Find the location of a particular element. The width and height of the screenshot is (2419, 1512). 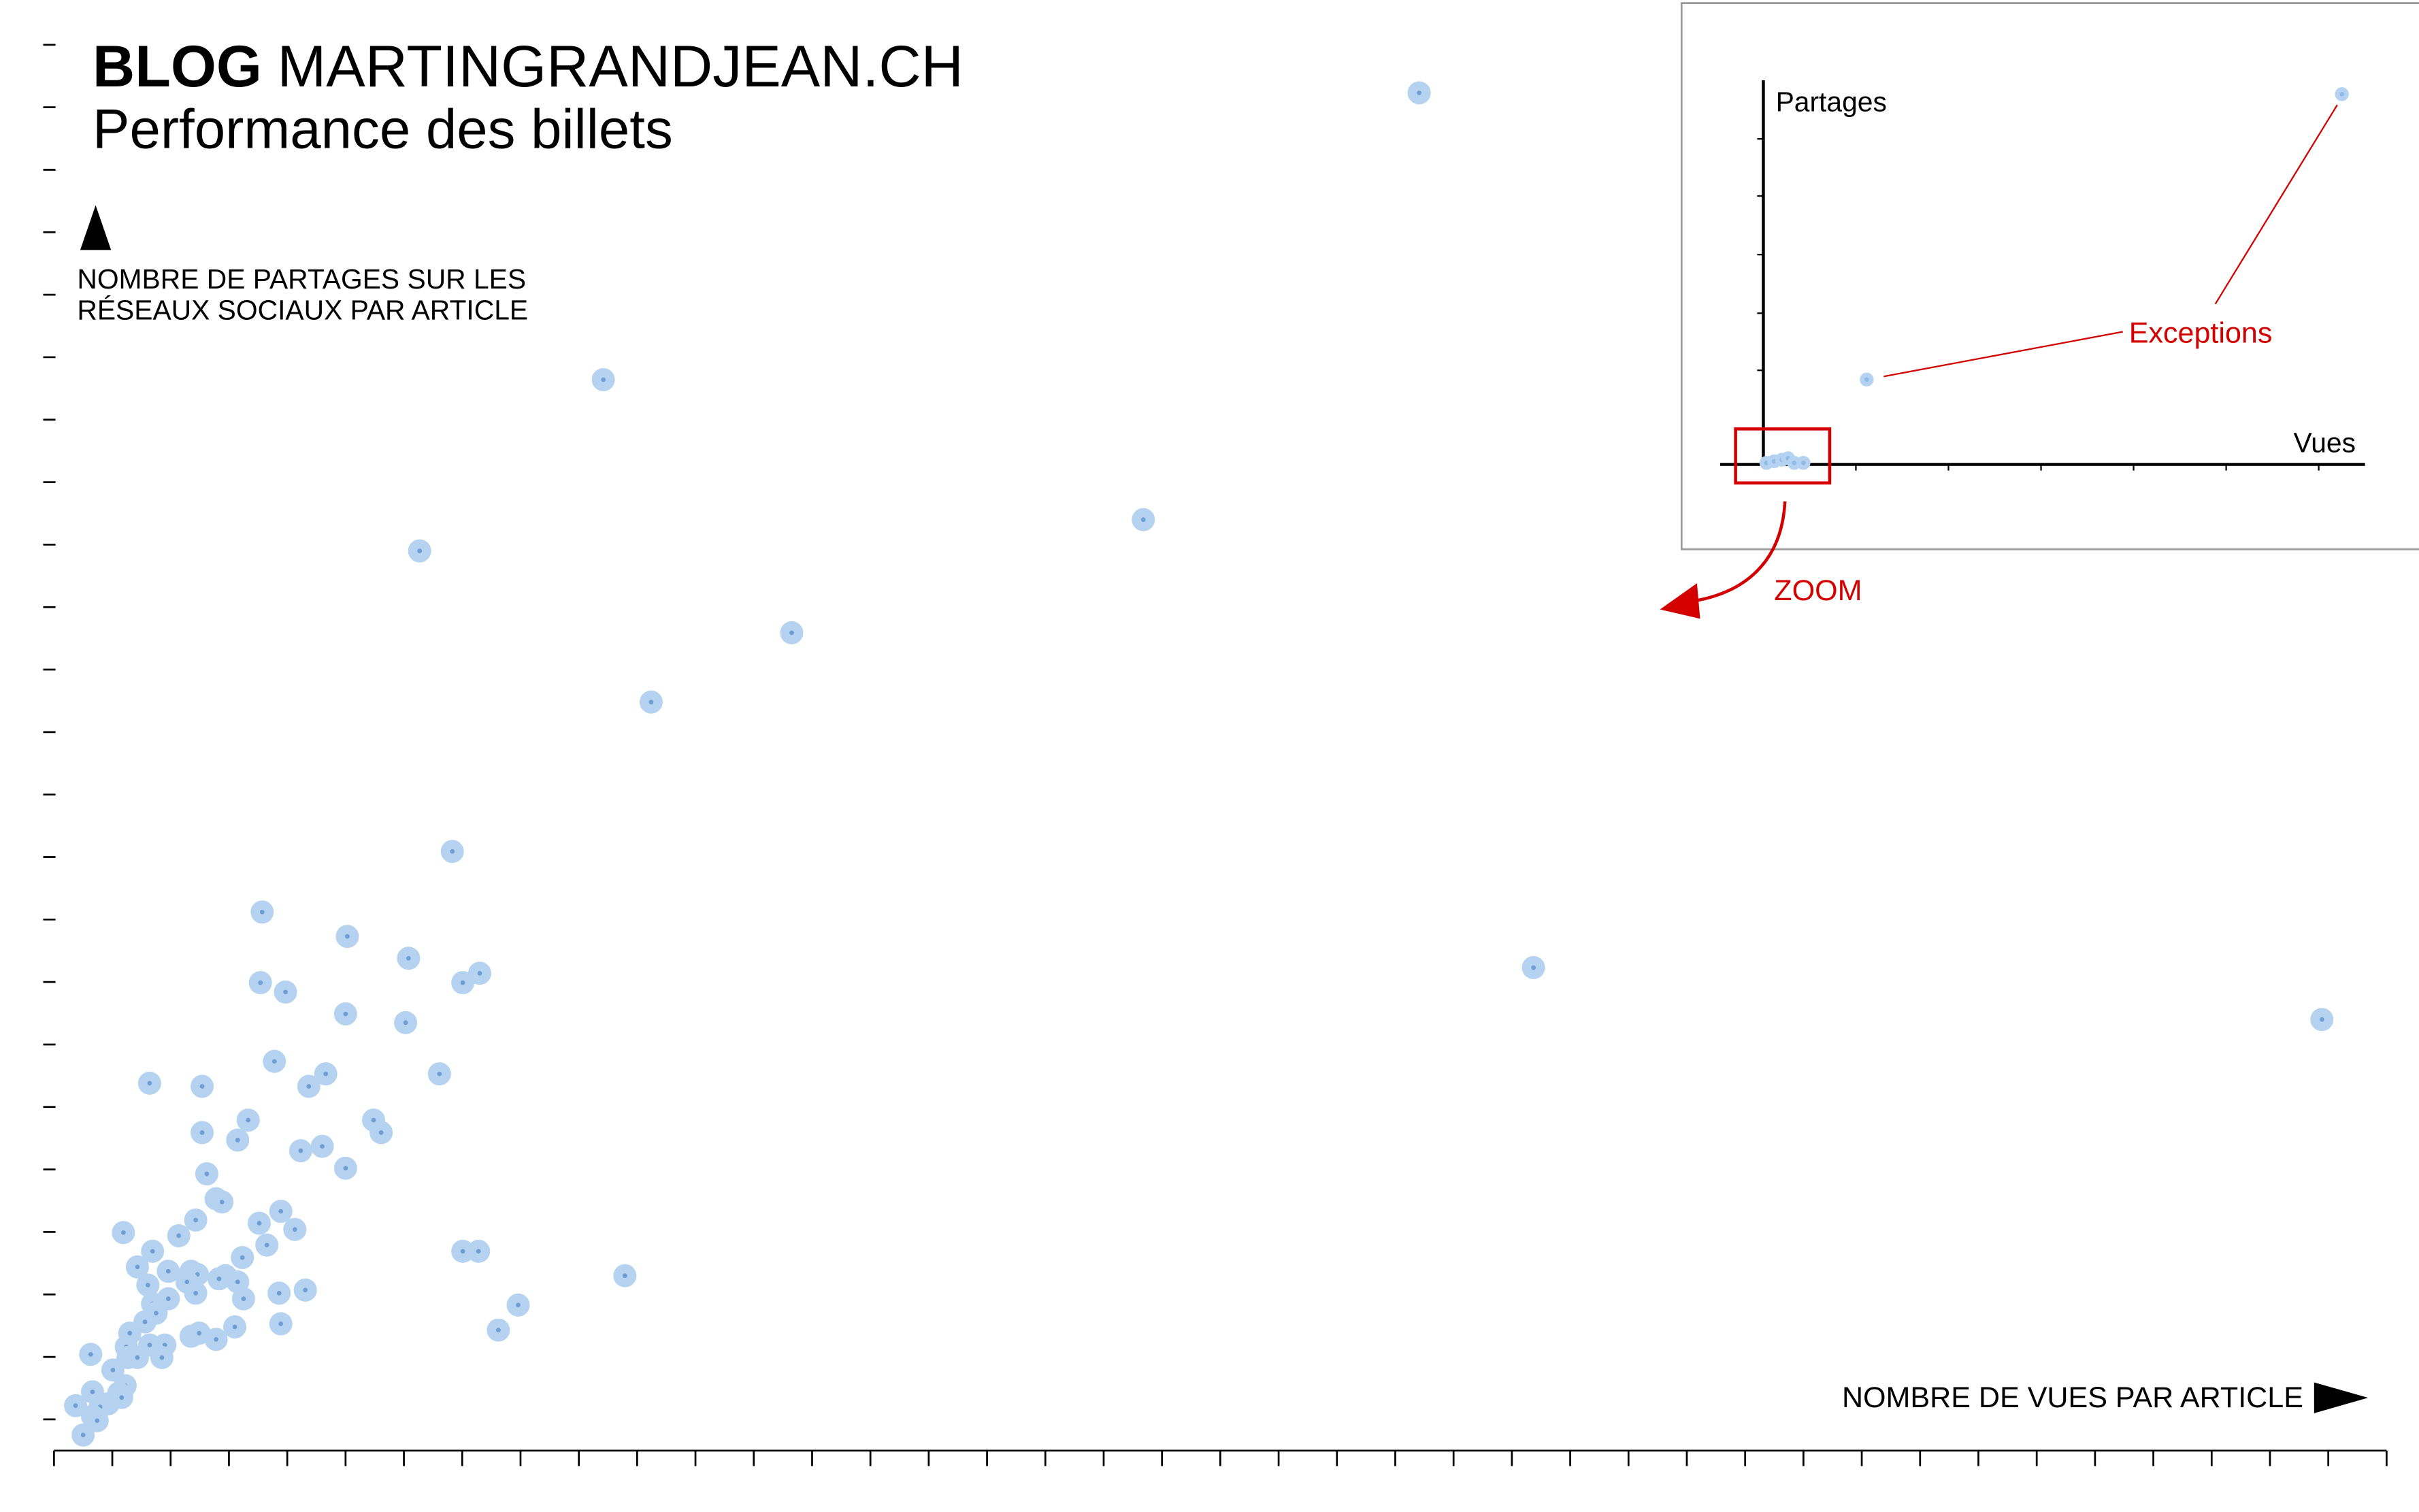

y-axis-label: RÉSEAUX SOCIAUX PAR ARTICLE is located at coordinates (302, 309).